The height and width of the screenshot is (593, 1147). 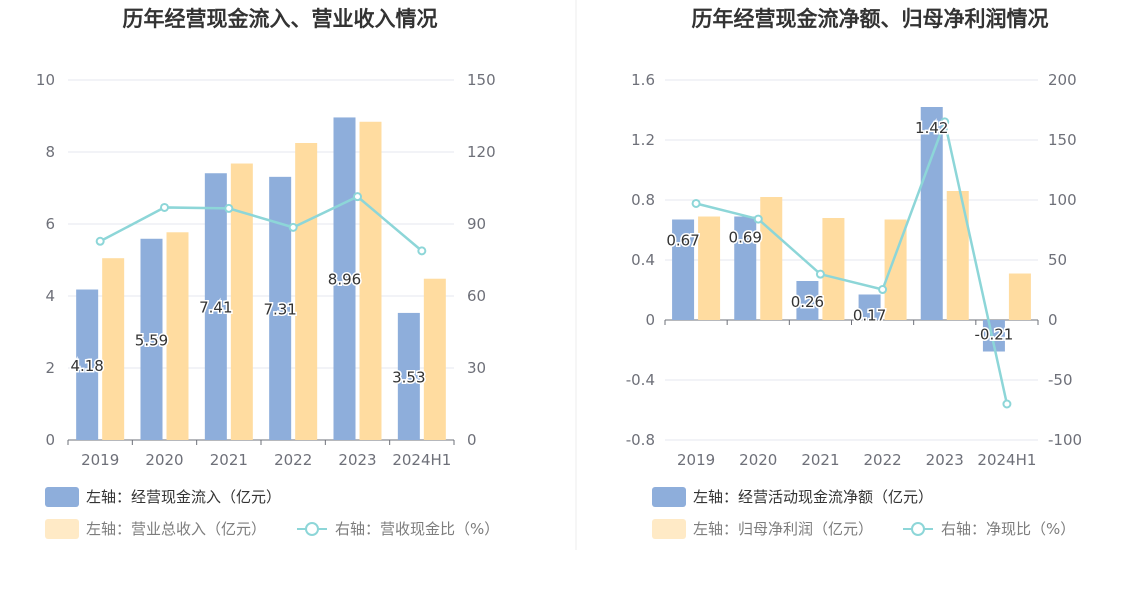 What do you see at coordinates (1062, 200) in the screenshot?
I see `right-axis-tick-label: 100` at bounding box center [1062, 200].